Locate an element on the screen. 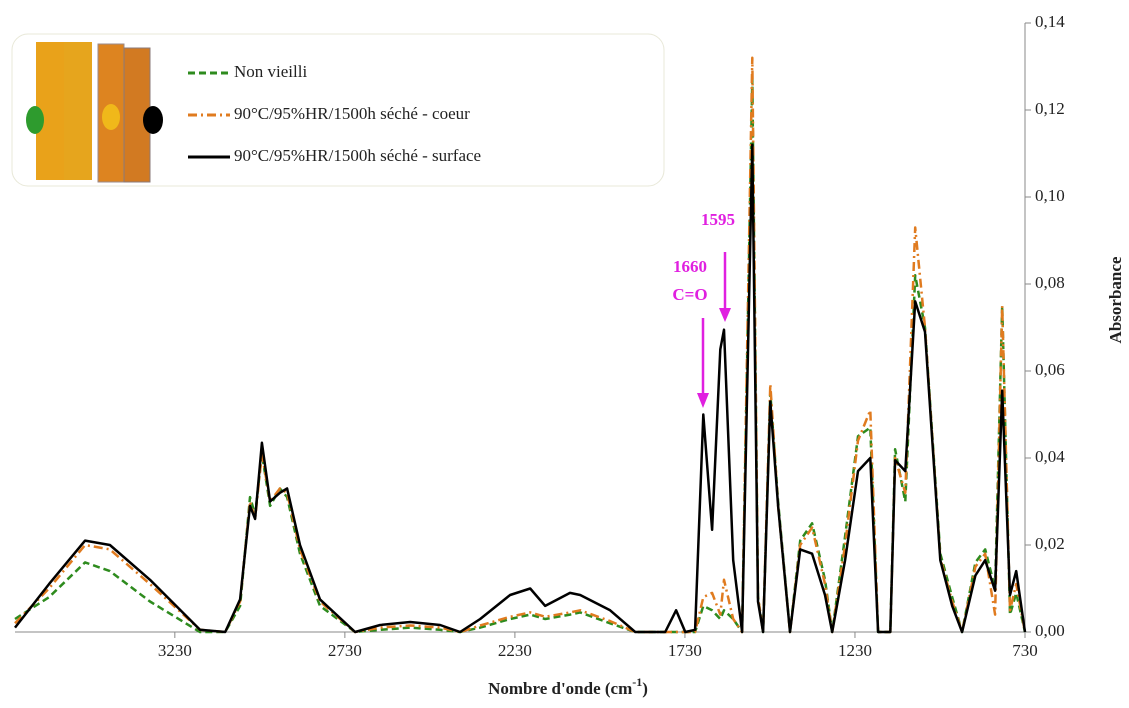 The height and width of the screenshot is (708, 1129). y-tick-label: 0,10 is located at coordinates (1050, 195).